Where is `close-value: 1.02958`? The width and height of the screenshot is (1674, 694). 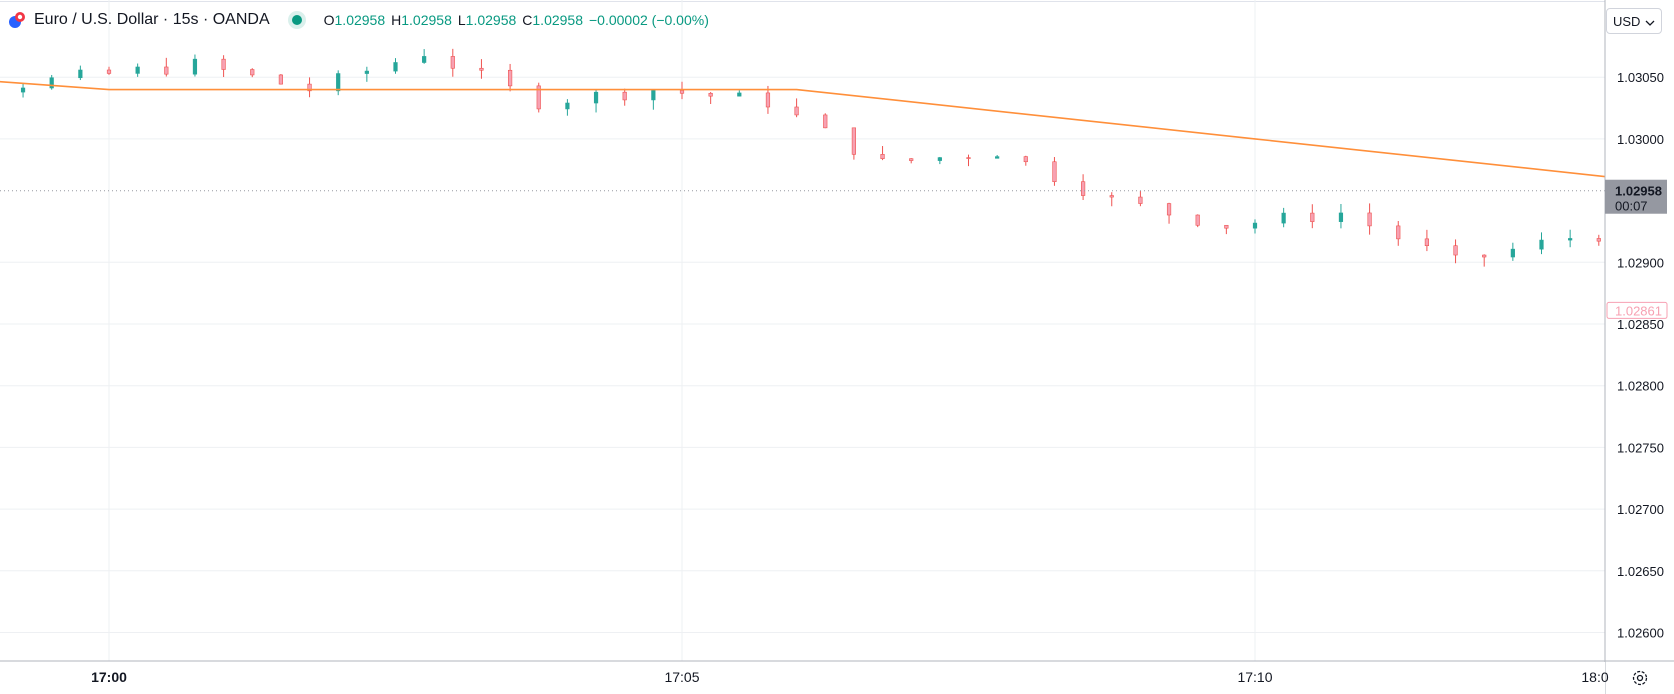 close-value: 1.02958 is located at coordinates (557, 20).